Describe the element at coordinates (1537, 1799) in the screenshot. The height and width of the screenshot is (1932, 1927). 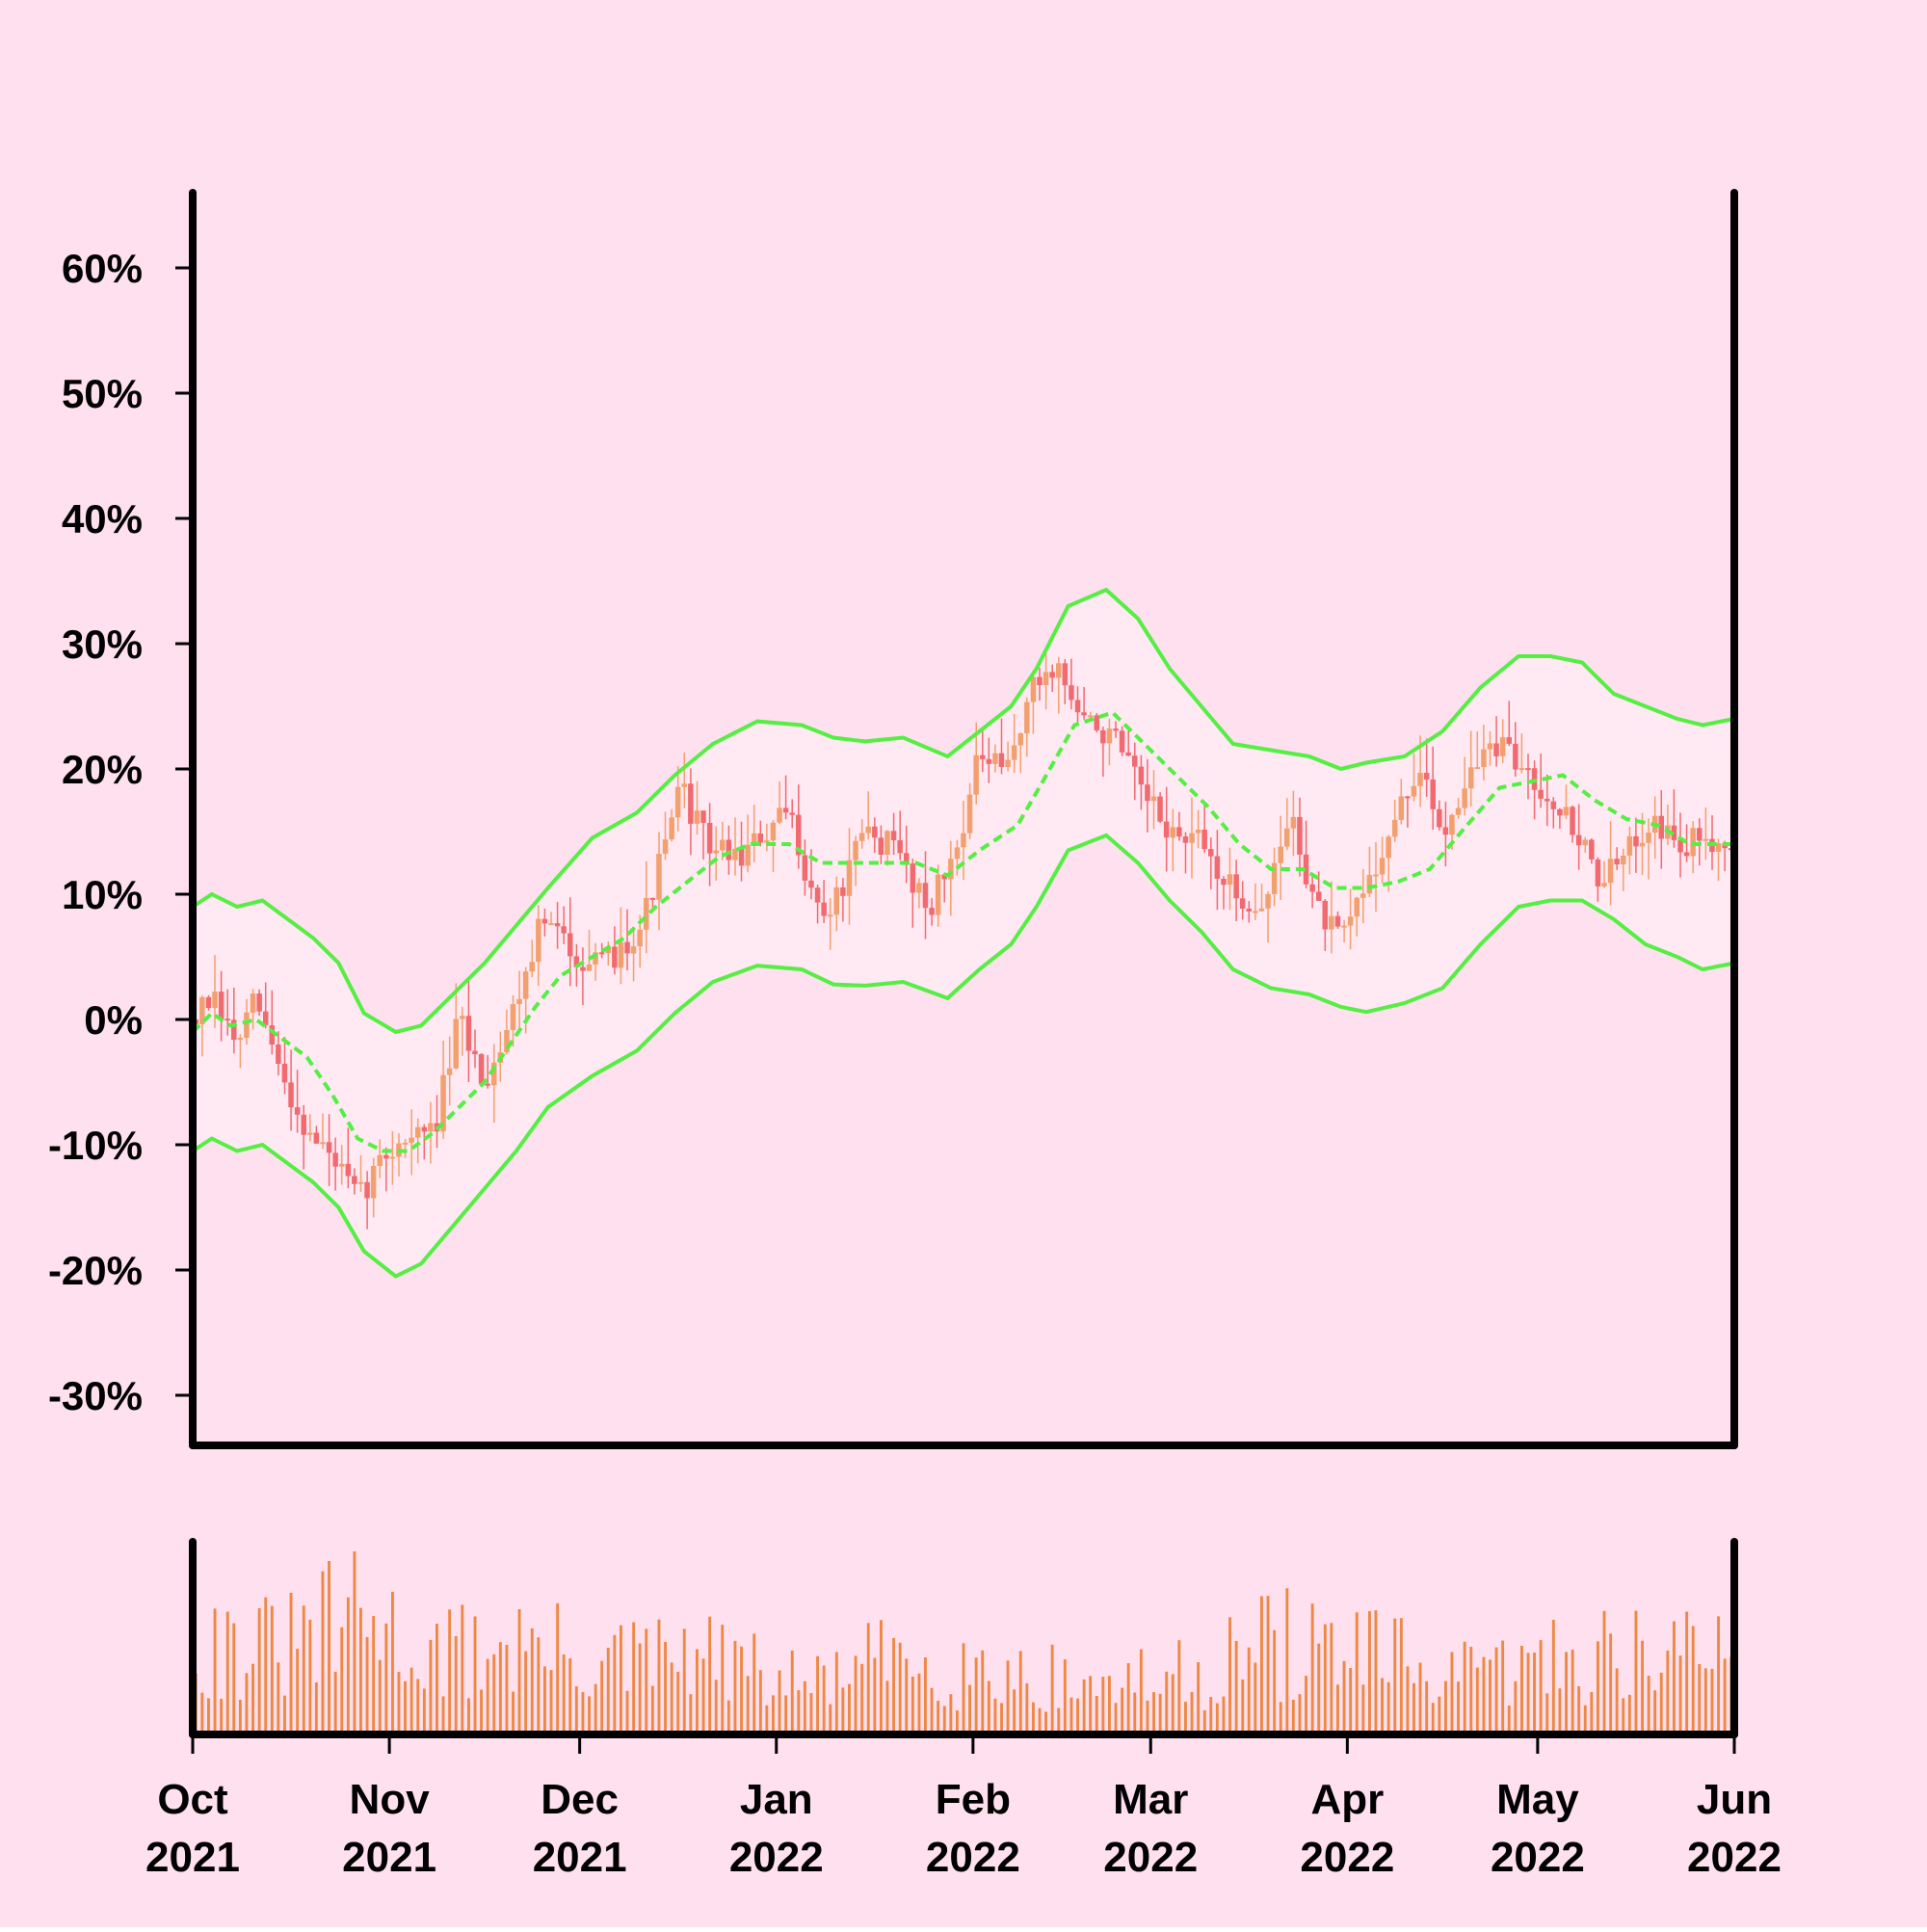
I see `x-tick-month-label: May` at that location.